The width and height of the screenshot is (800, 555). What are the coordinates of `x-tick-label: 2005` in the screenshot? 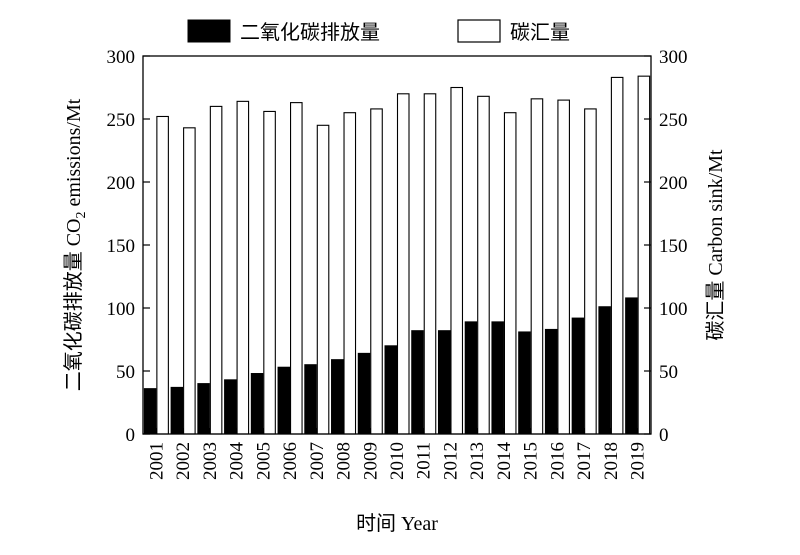 It's located at (263, 461).